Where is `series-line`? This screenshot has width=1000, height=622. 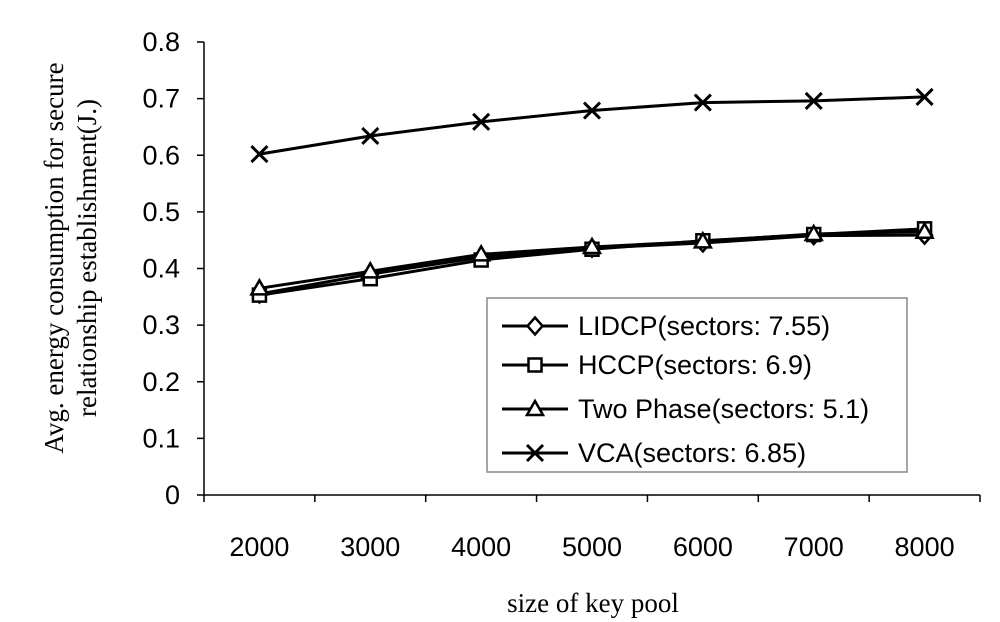
series-line is located at coordinates (592, 125).